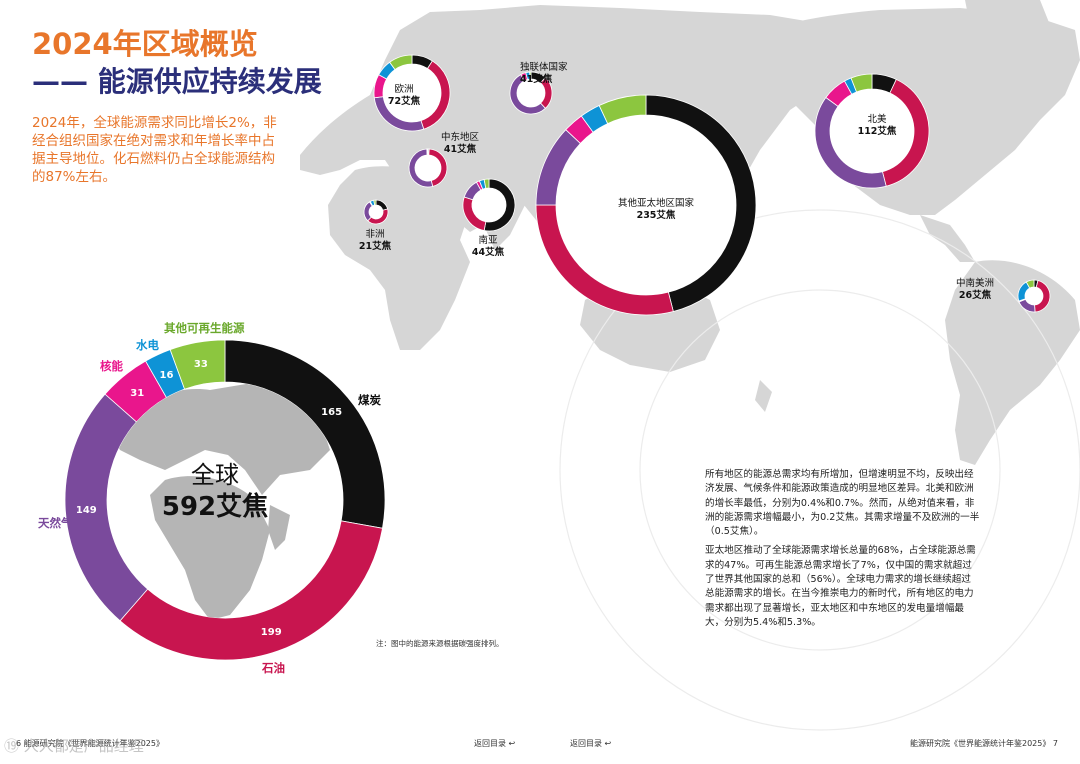 The height and width of the screenshot is (764, 1080). I want to click on global-value-label-nuclear: 31, so click(137, 393).